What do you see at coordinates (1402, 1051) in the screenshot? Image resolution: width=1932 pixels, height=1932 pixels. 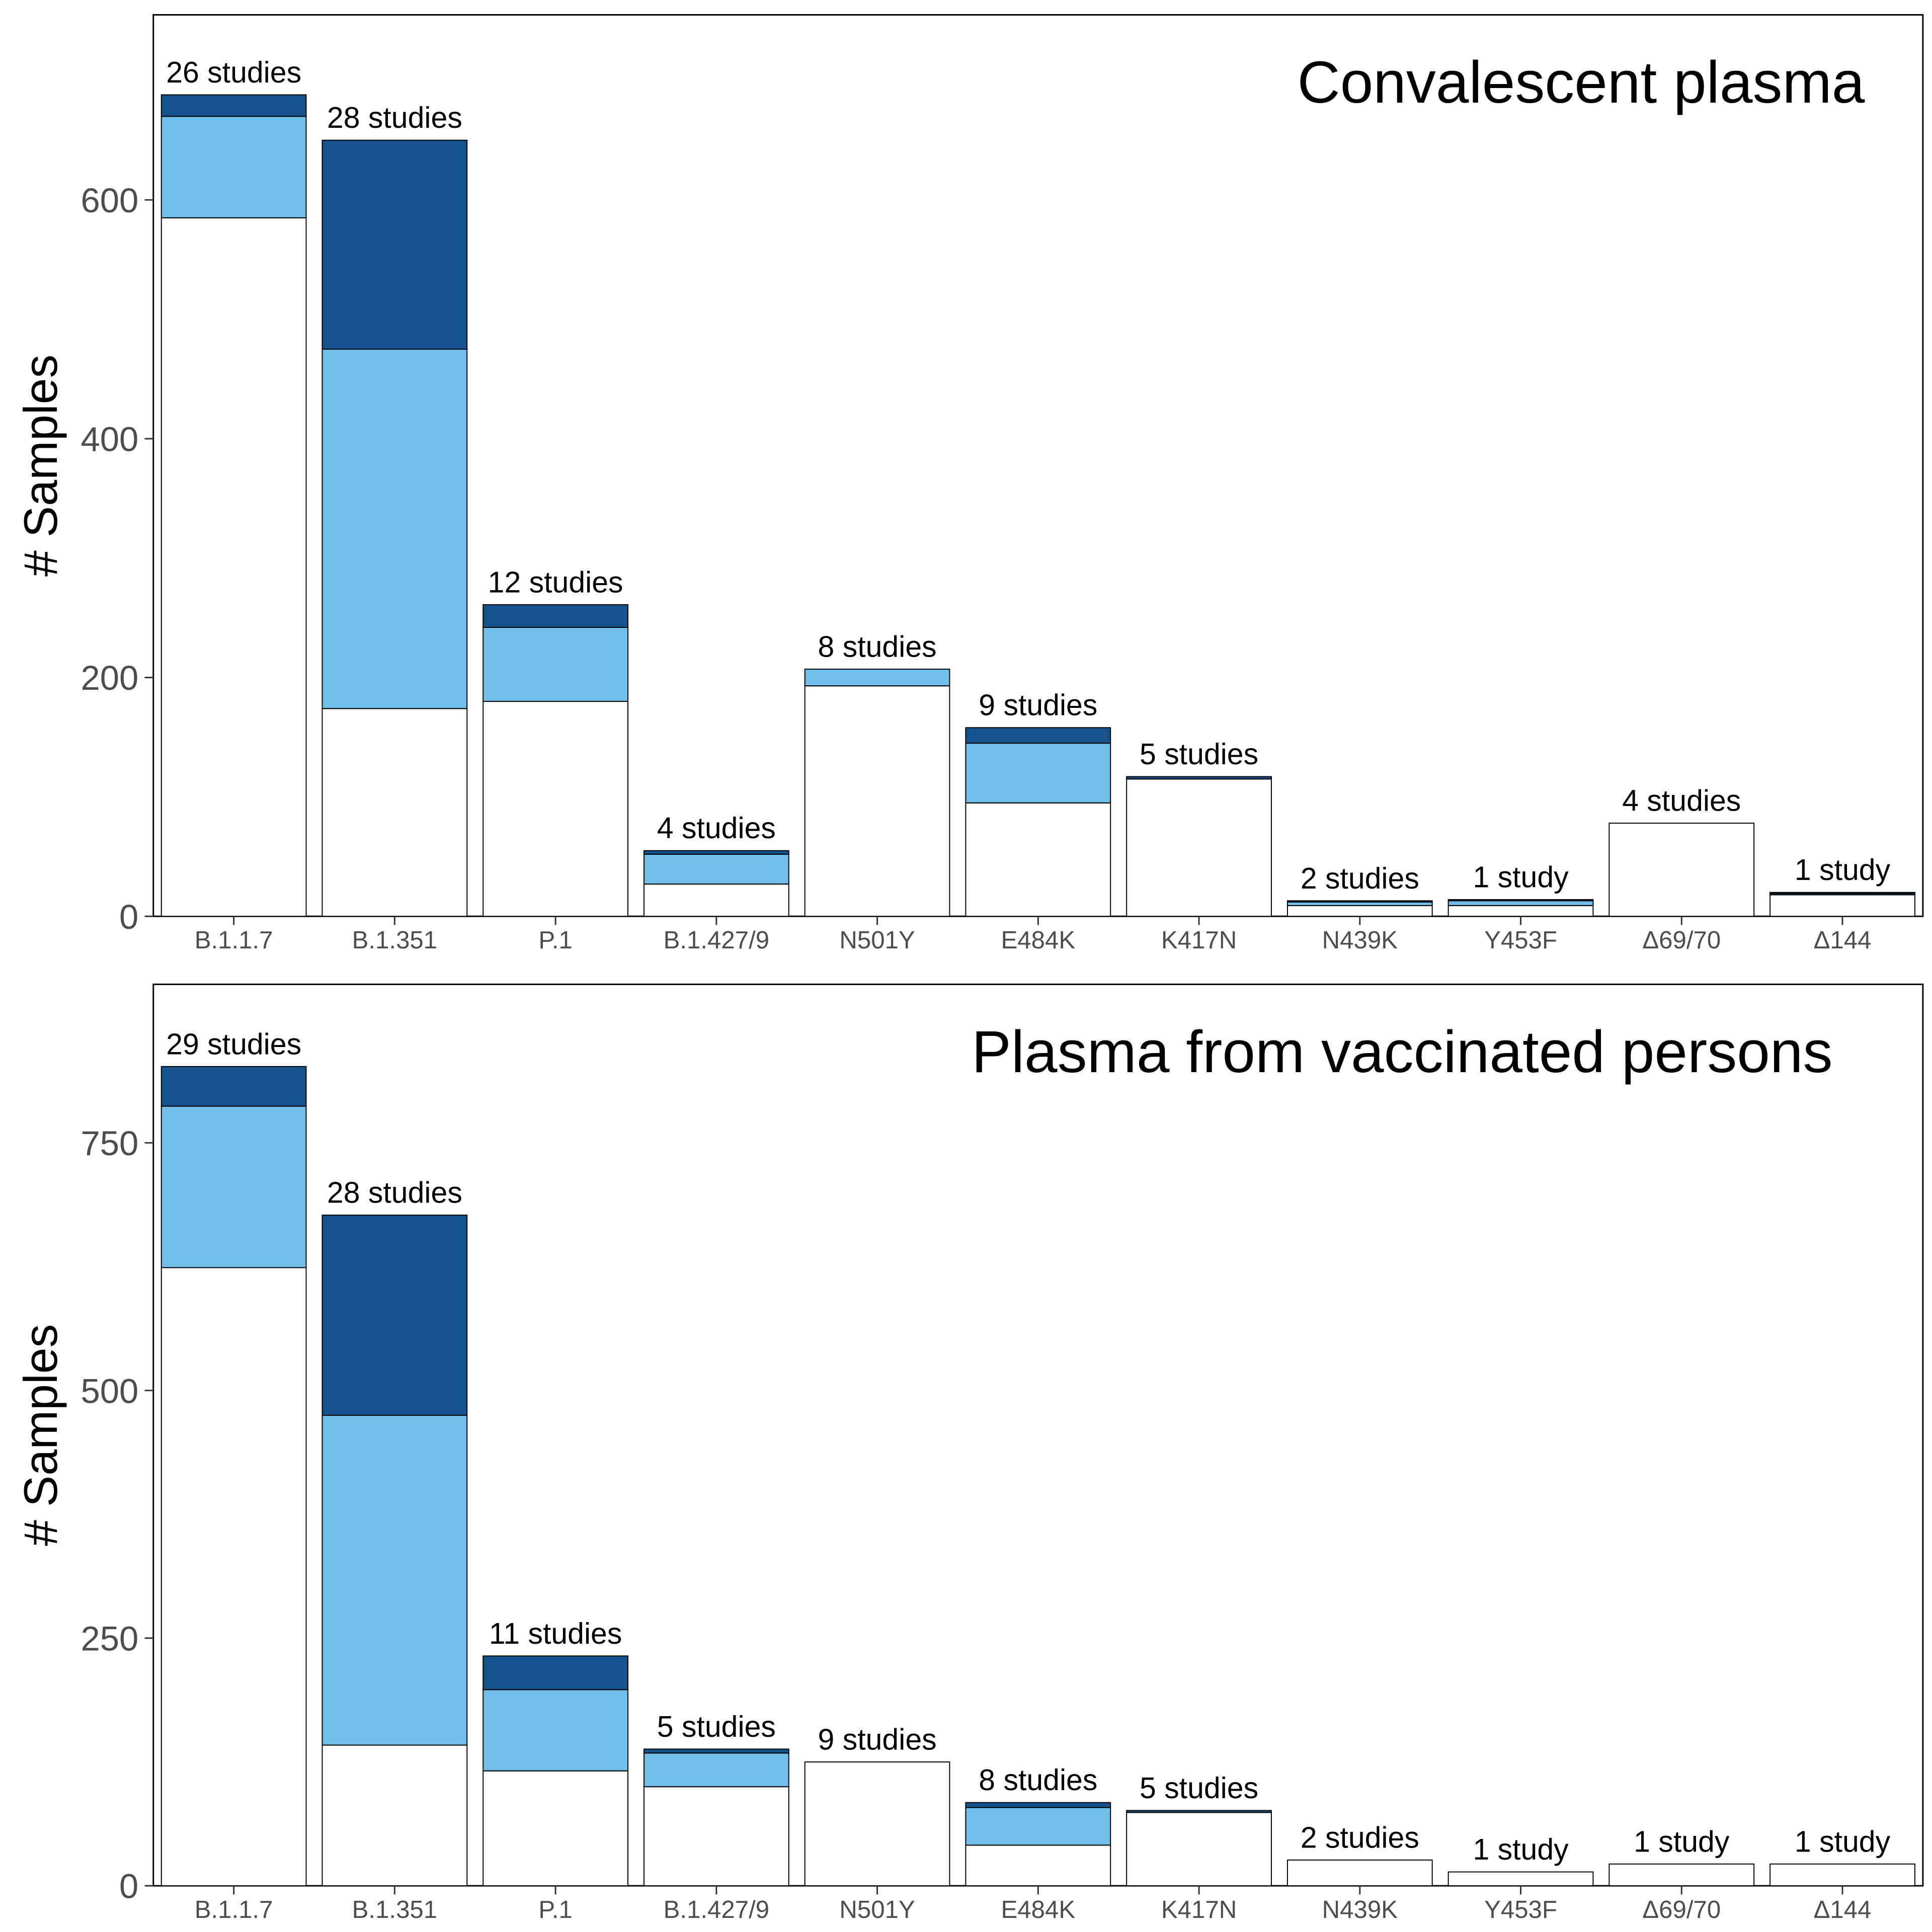 I see `panel-title: Plasma from vaccinated persons` at bounding box center [1402, 1051].